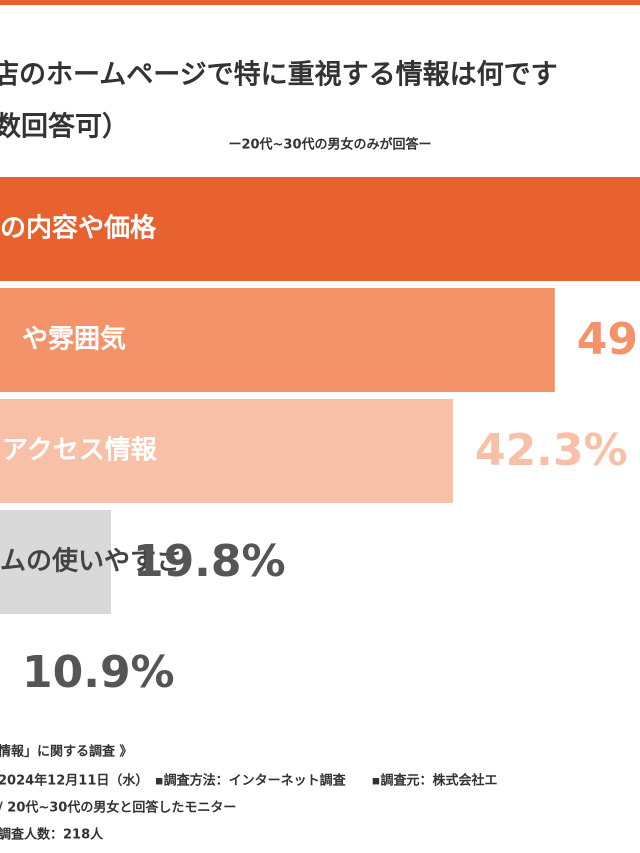 The height and width of the screenshot is (853, 640). Describe the element at coordinates (279, 75) in the screenshot. I see `chart-title: 店のホームページで特に重視する情報は何です` at that location.